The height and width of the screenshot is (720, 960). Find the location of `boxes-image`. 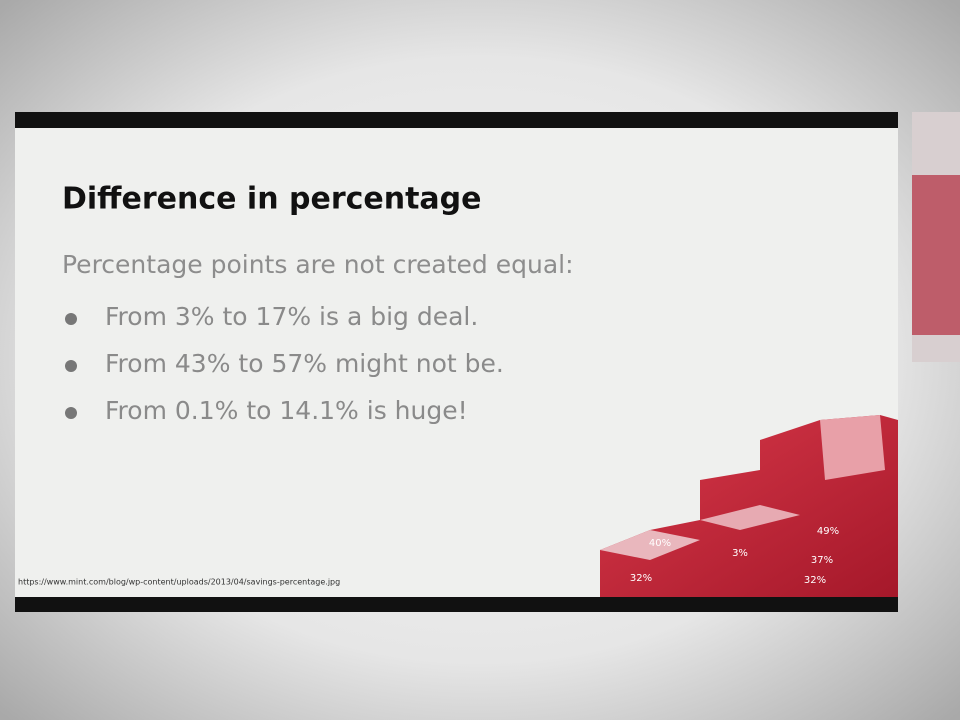

boxes-image is located at coordinates (749, 506).